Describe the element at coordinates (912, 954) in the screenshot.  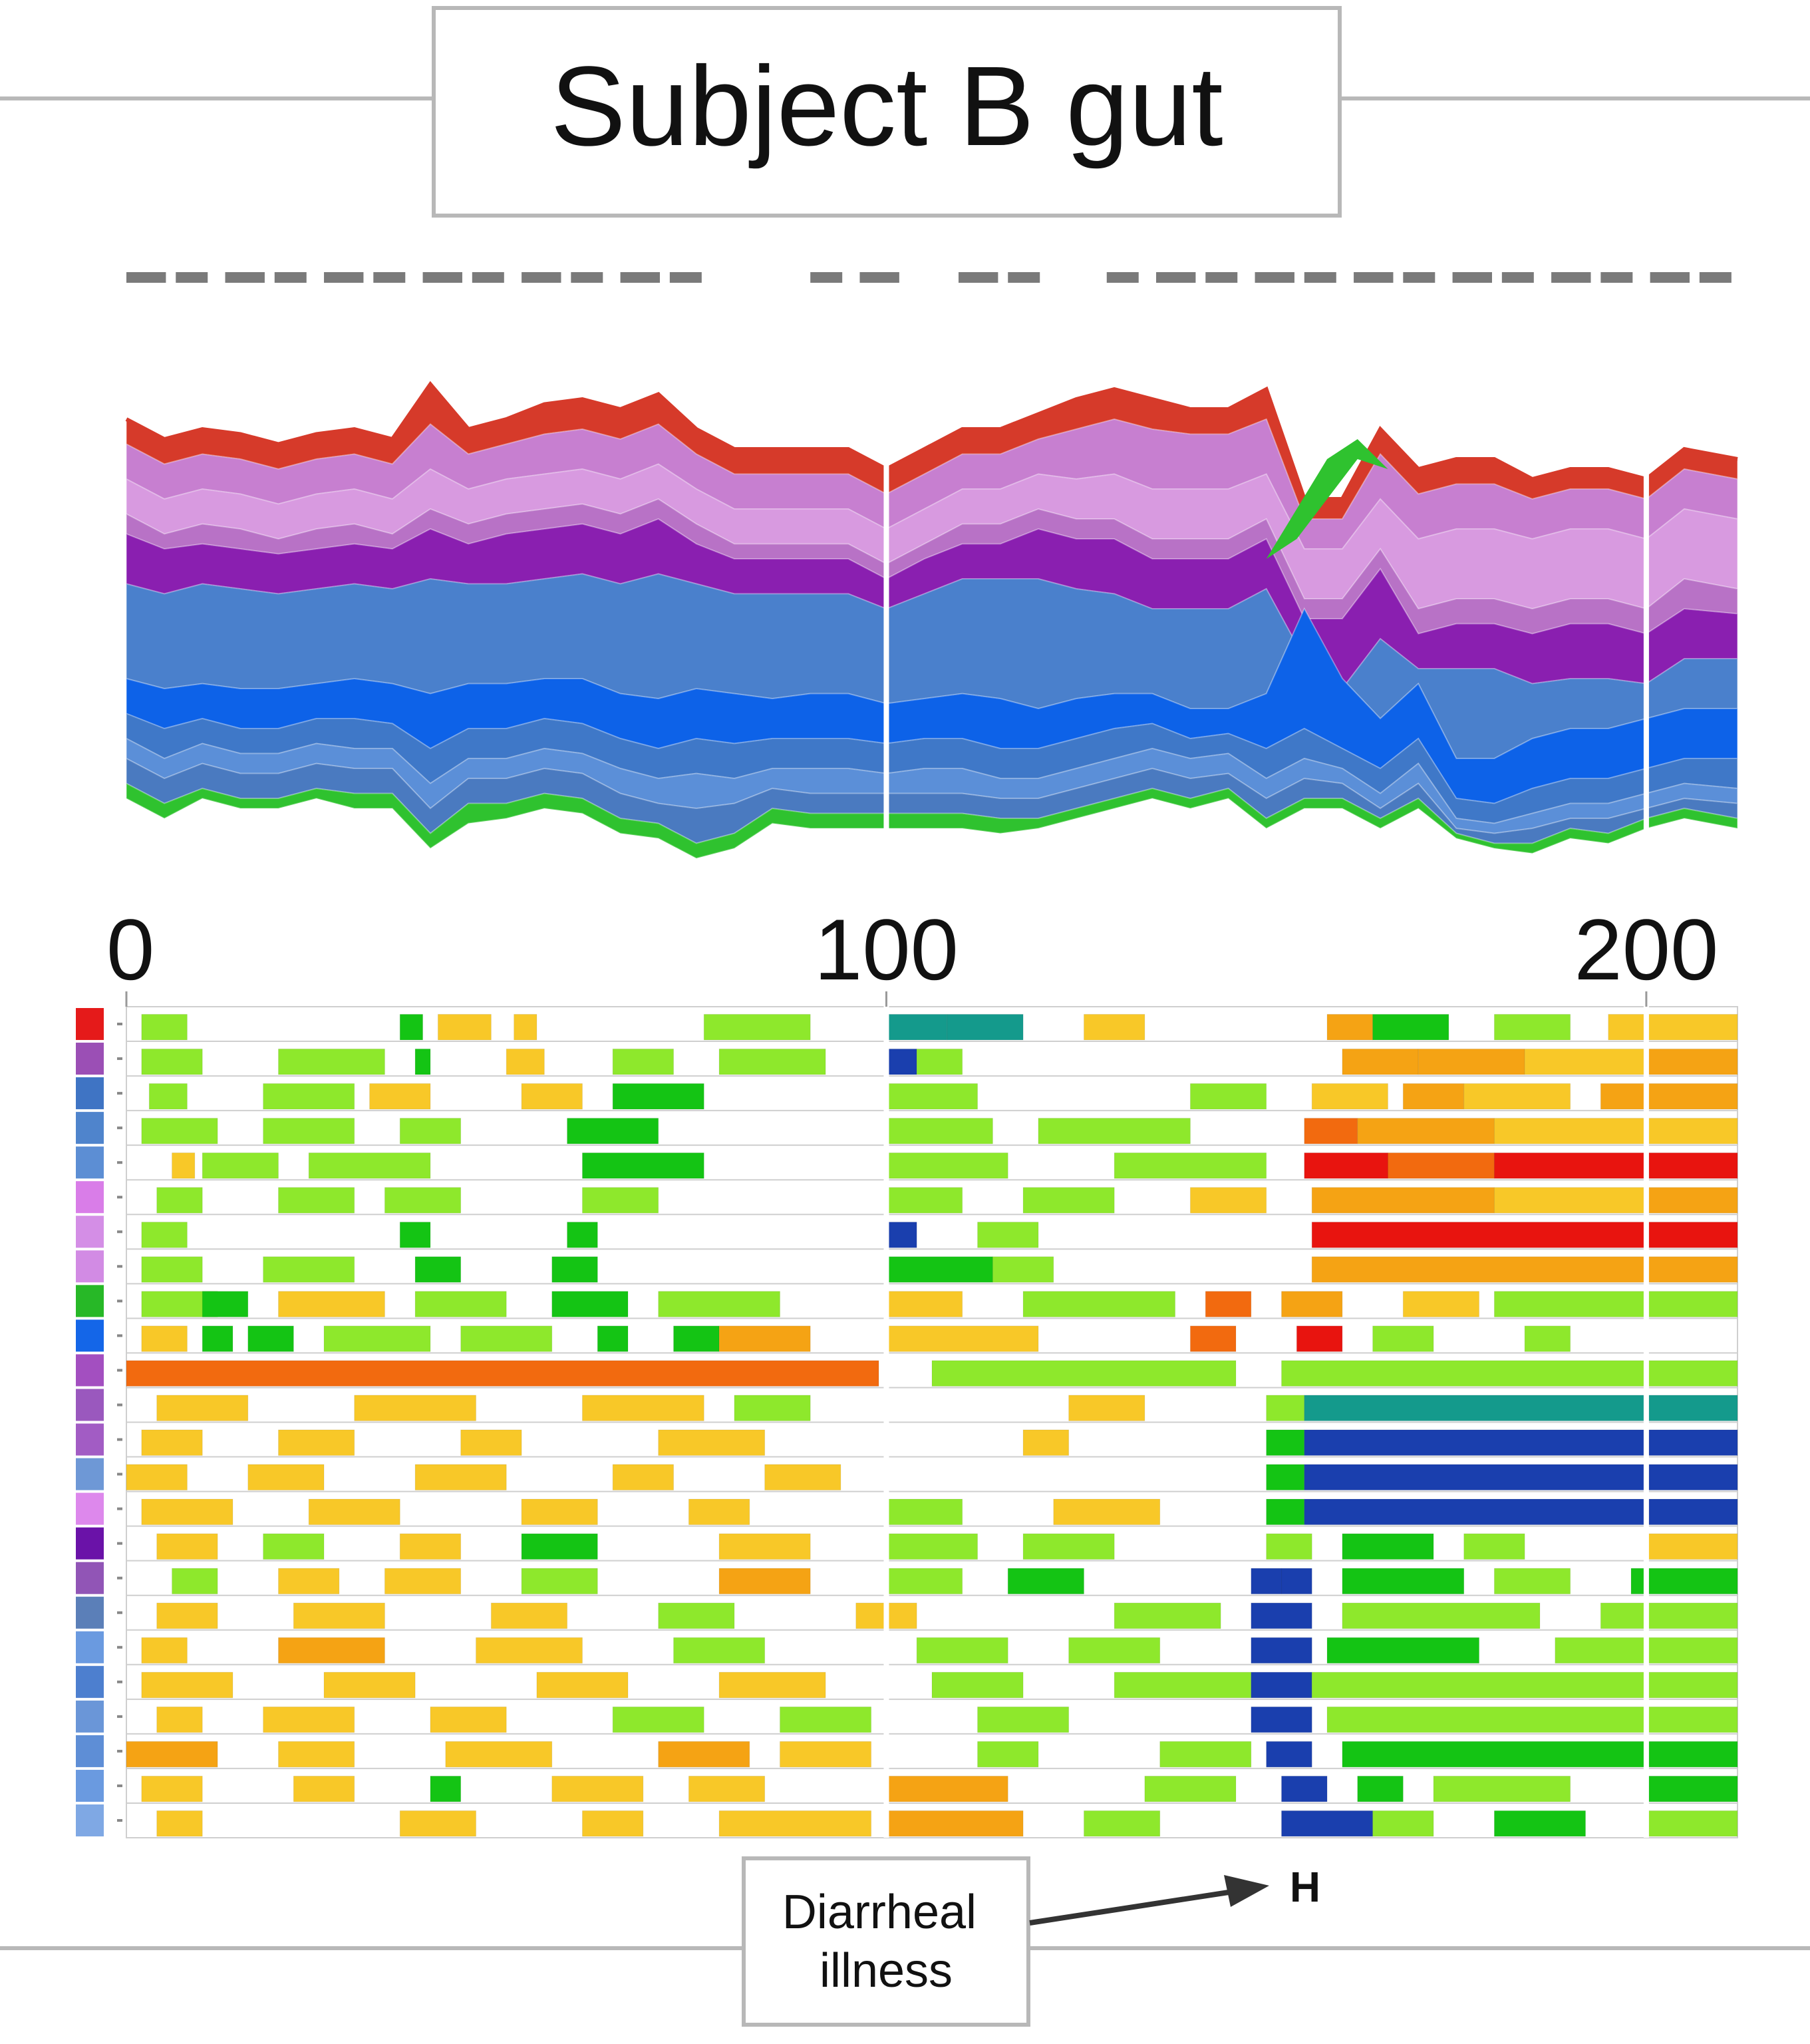
I see `x-axis-ticks: 0 100 200` at that location.